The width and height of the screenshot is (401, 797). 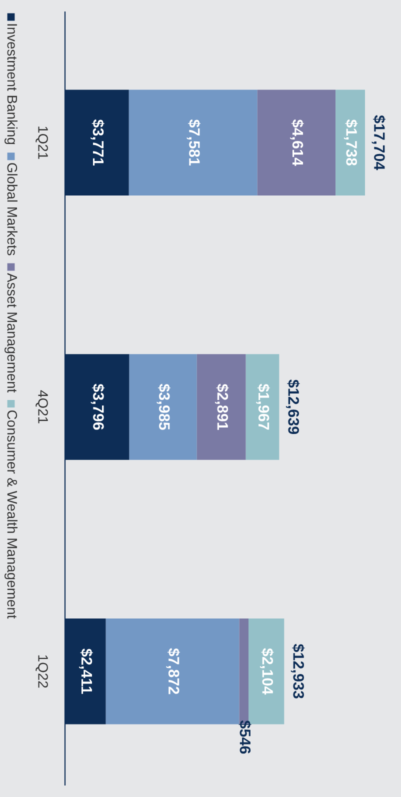 I want to click on data-label: $546, so click(x=245, y=737).